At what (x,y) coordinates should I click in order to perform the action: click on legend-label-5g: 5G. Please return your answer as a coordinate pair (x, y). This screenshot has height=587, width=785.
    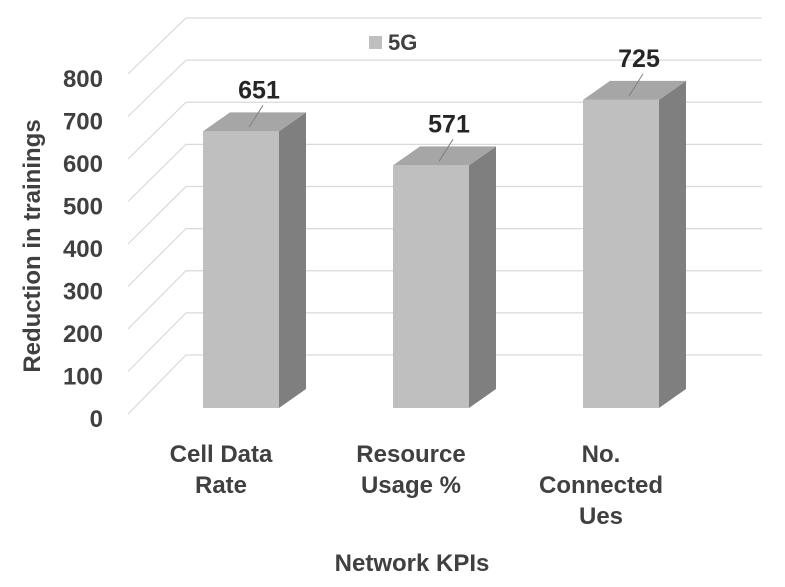
    Looking at the image, I should click on (402, 42).